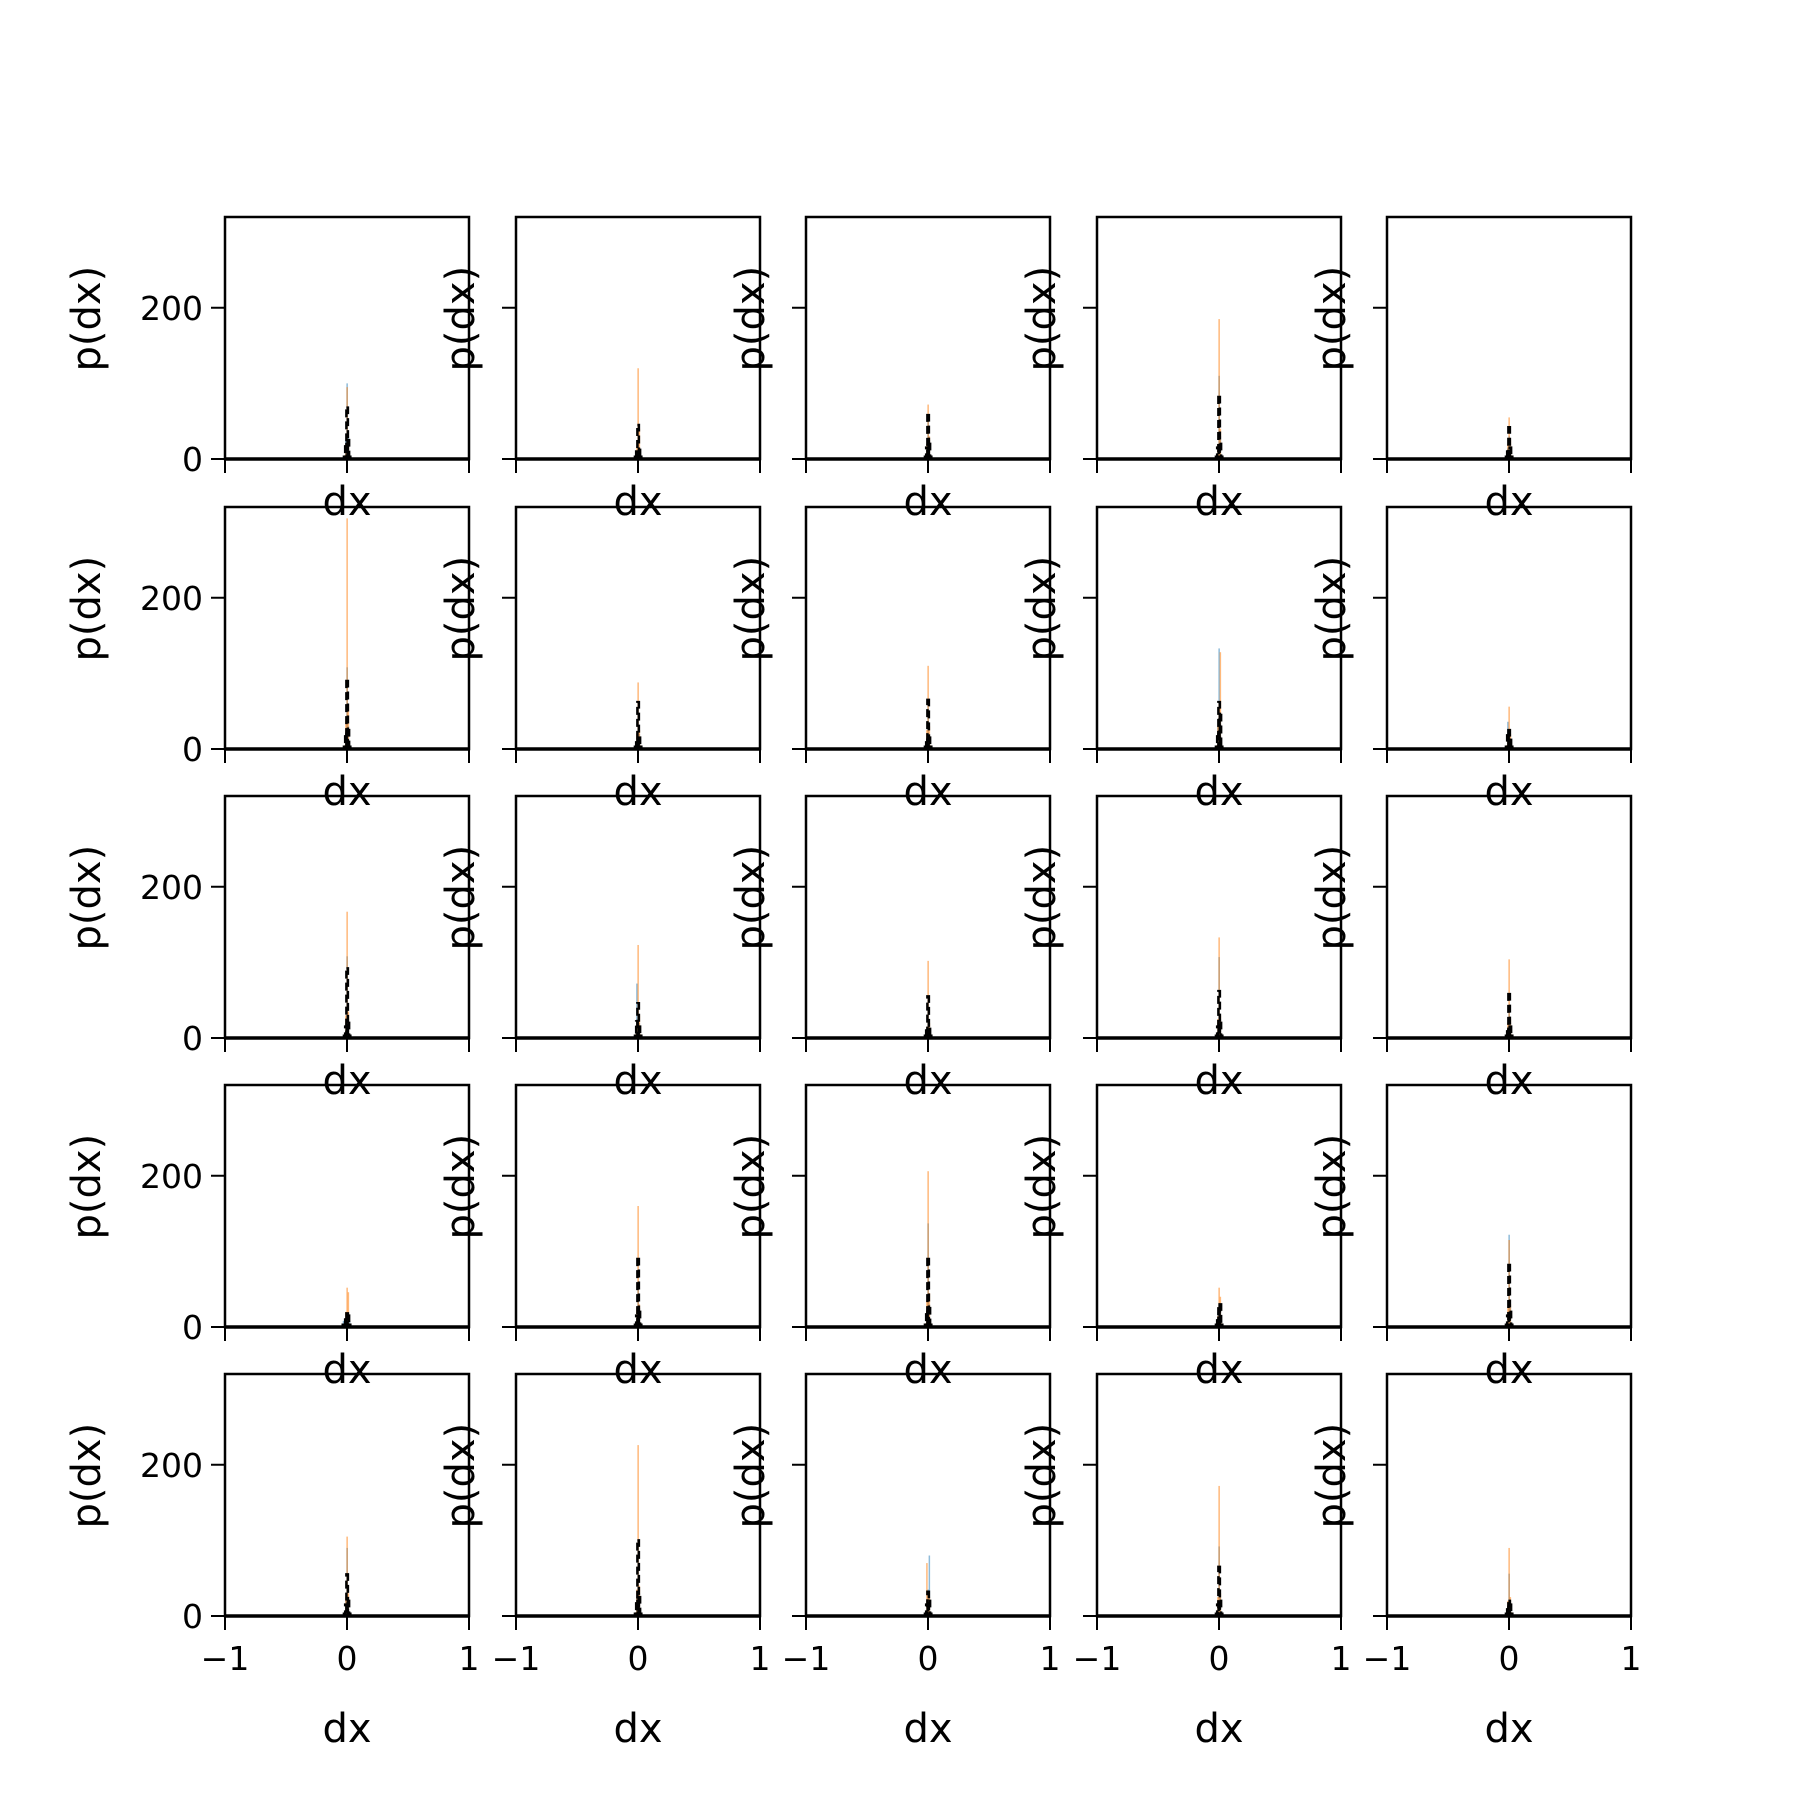  What do you see at coordinates (267, 370) in the screenshot?
I see `subplot-r1-c1: 0 200 dx p(dx)` at bounding box center [267, 370].